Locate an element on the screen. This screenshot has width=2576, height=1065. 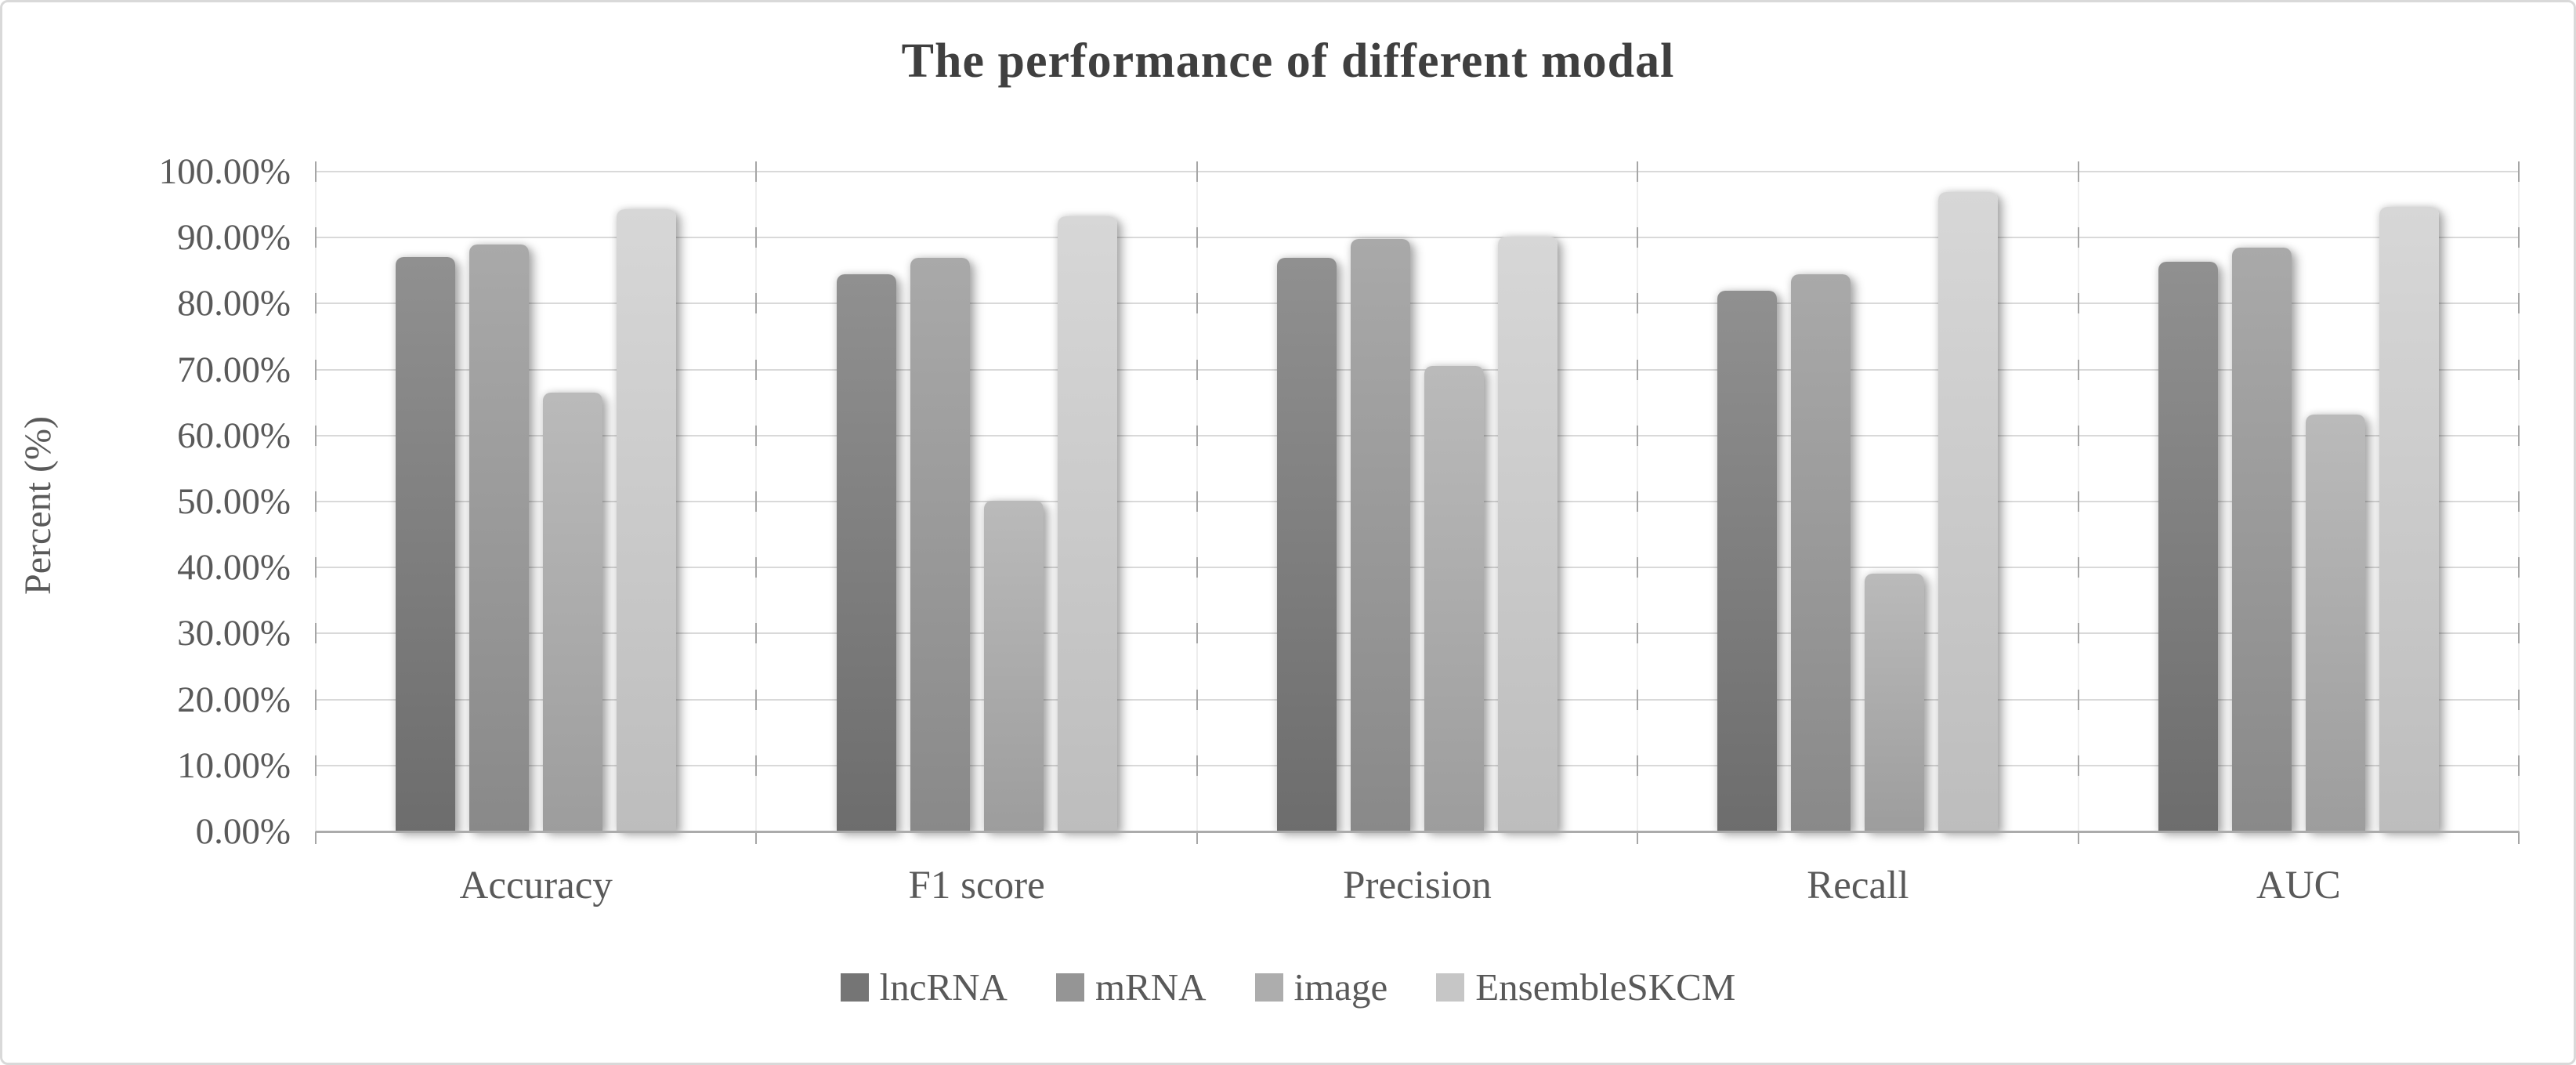
bar-lncRNA-Precision is located at coordinates (1307, 544).